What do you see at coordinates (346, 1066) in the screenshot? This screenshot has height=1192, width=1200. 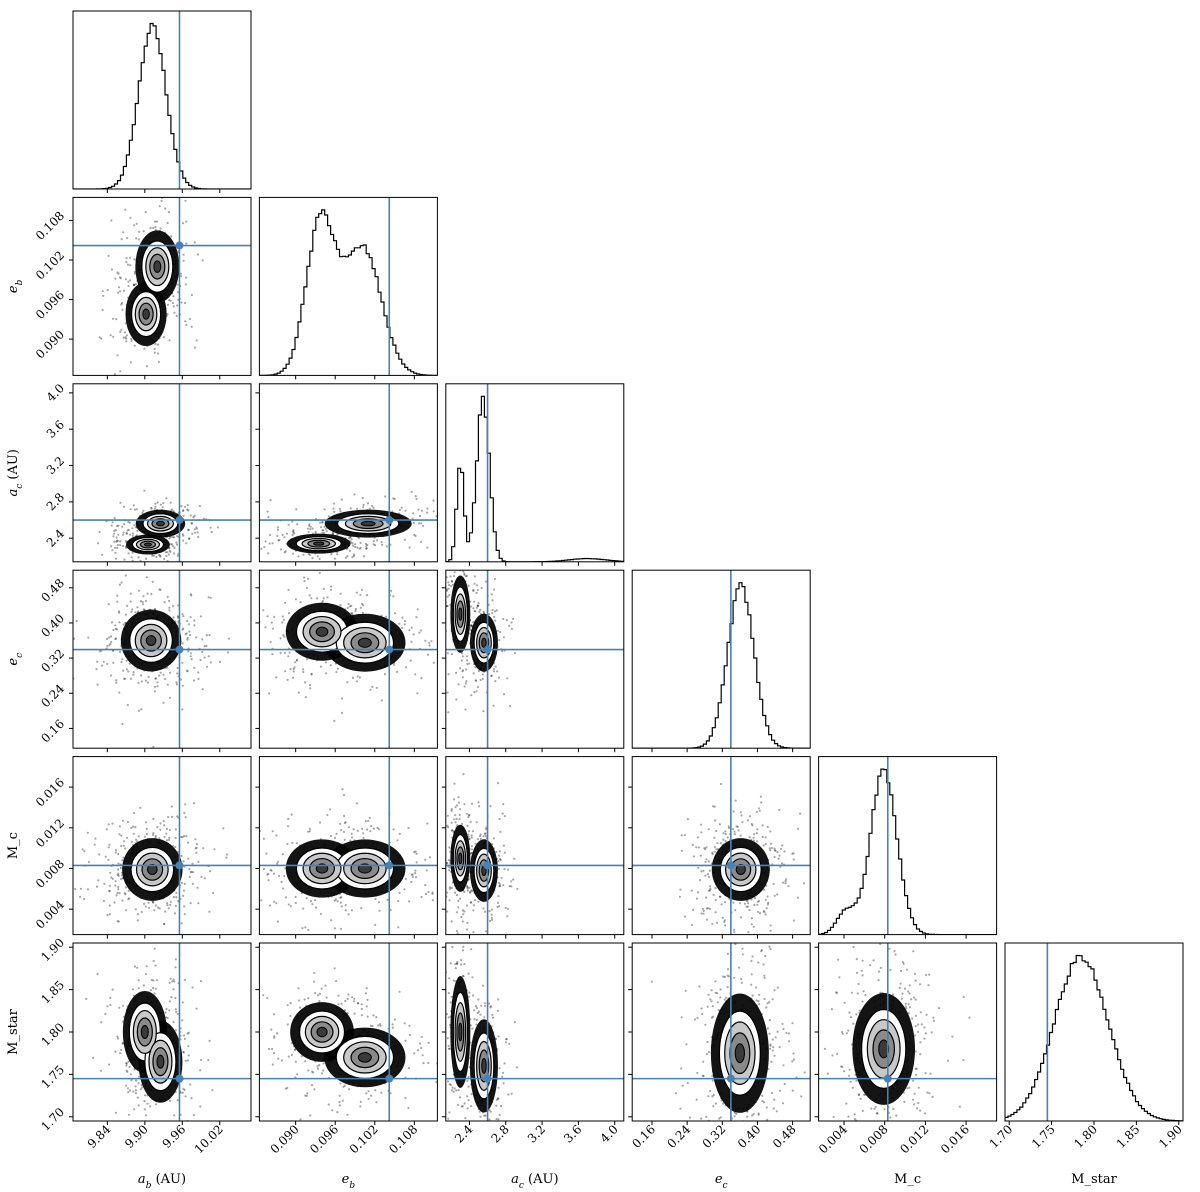 I see `panel-M_star-e_b: 0.090 0.096 0.102 0.108 eb` at bounding box center [346, 1066].